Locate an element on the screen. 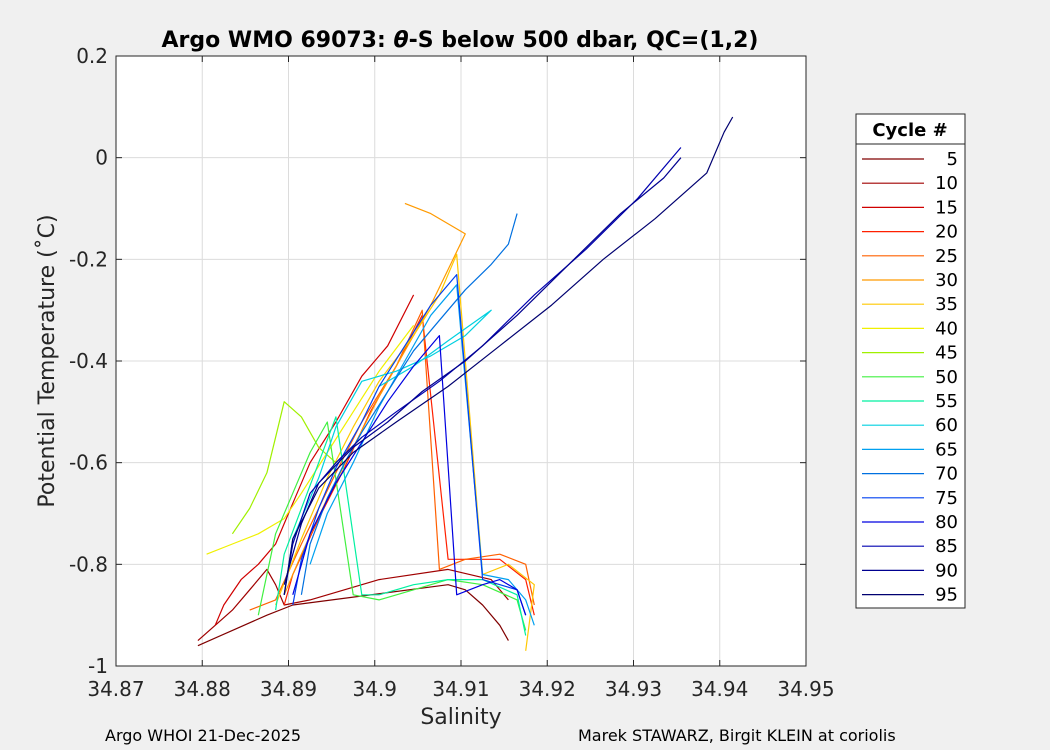 The image size is (1050, 750). y-tick-label: -1 is located at coordinates (98, 666).